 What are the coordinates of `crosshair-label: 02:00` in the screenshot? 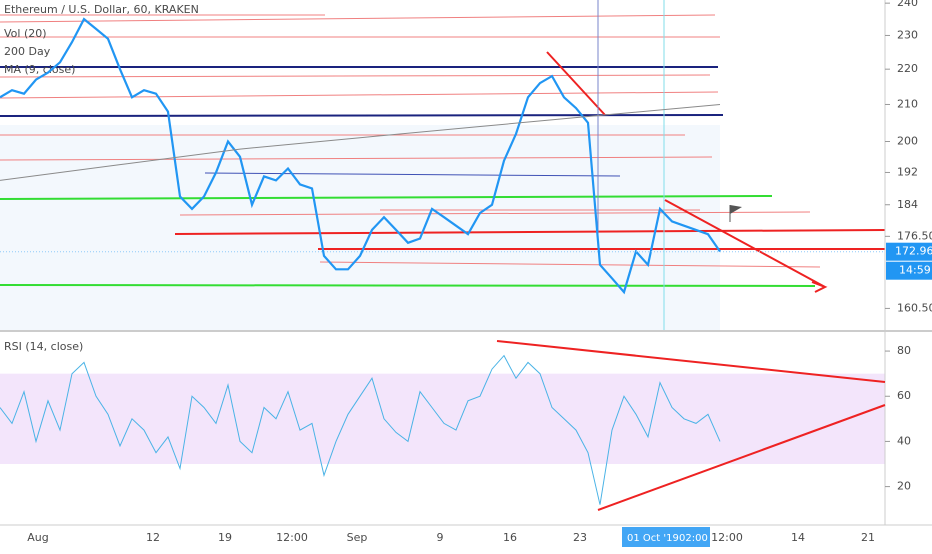 It's located at (693, 538).